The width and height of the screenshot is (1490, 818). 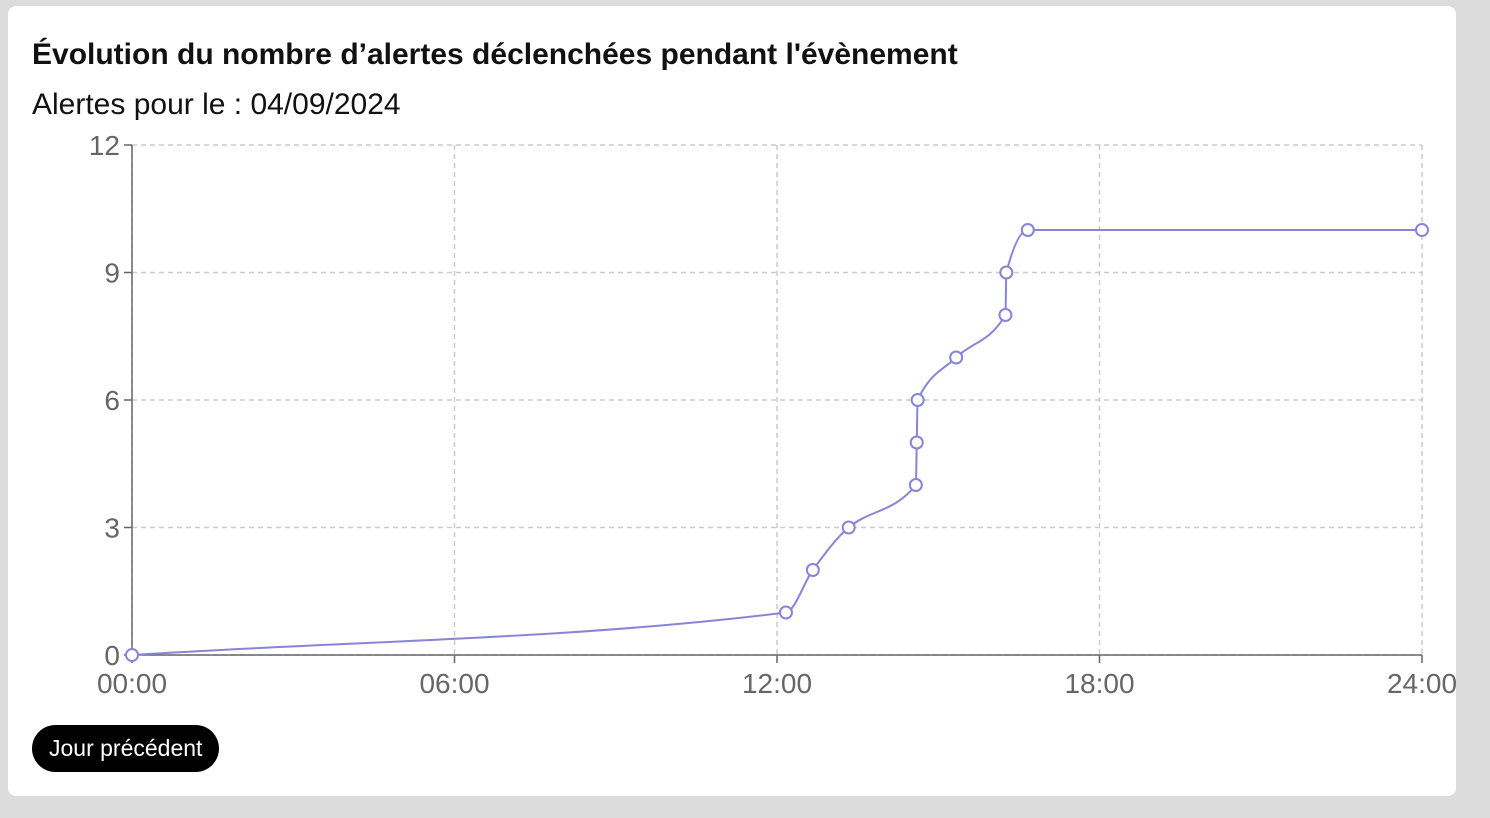 I want to click on x-tick-label: 06:00, so click(x=454, y=683).